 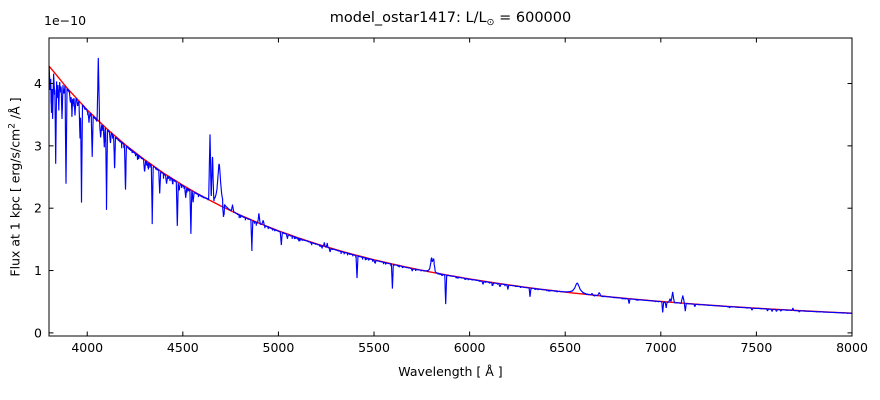 What do you see at coordinates (661, 347) in the screenshot?
I see `x-tick-label: 7000` at bounding box center [661, 347].